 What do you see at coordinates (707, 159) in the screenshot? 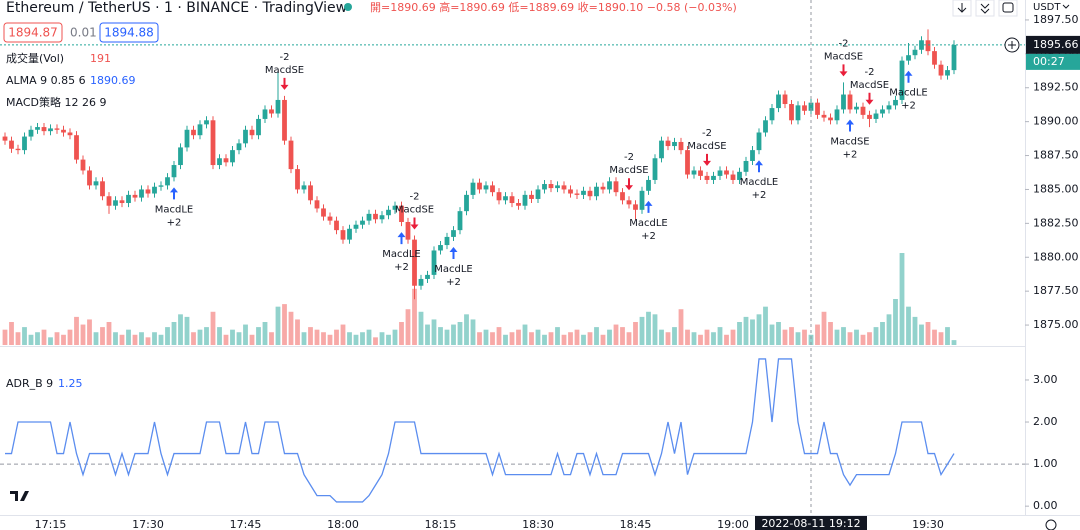
I see `signal-arrow-down` at bounding box center [707, 159].